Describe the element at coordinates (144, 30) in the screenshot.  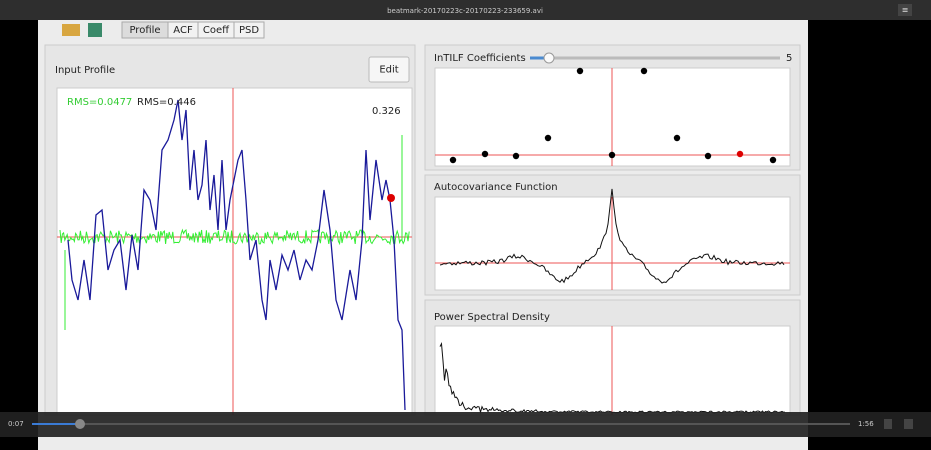
I see `tab-label: Profile` at that location.